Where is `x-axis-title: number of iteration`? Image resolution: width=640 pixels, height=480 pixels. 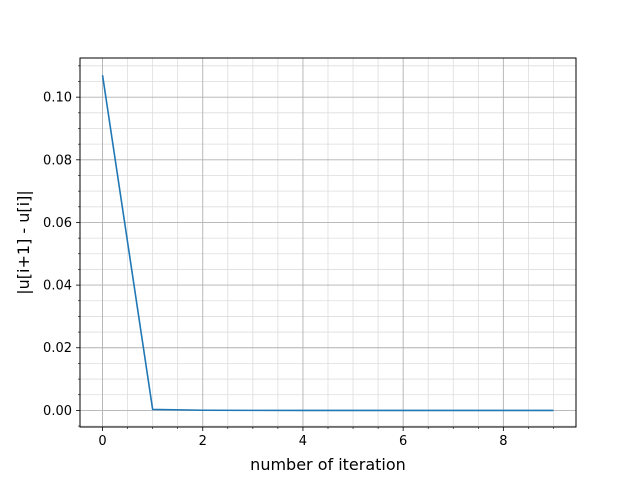 x-axis-title: number of iteration is located at coordinates (328, 464).